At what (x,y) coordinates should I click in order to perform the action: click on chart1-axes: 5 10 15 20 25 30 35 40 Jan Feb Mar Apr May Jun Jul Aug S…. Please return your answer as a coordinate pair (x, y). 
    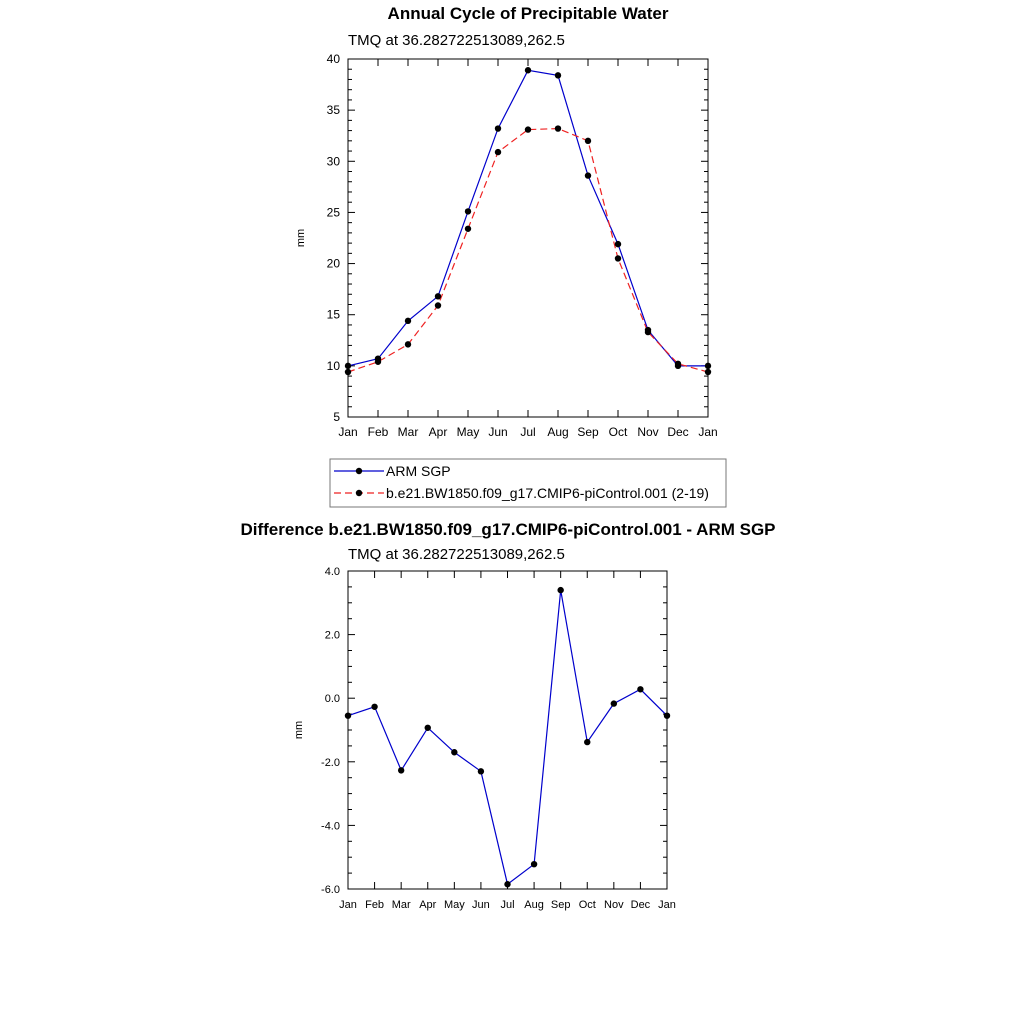
    Looking at the image, I should click on (522, 245).